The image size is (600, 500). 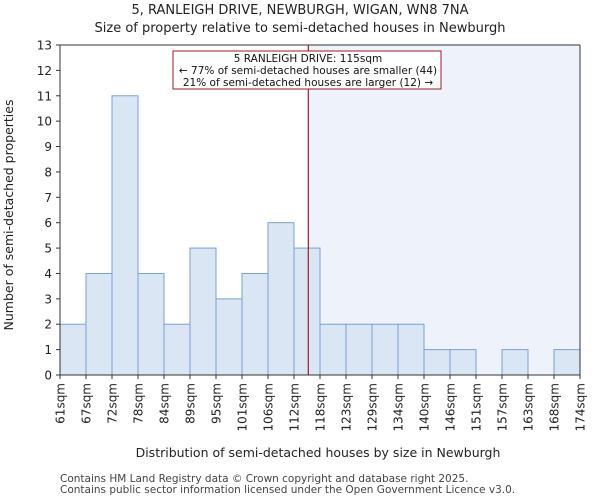 What do you see at coordinates (477, 407) in the screenshot?
I see `x-tick-label: 151sqm` at bounding box center [477, 407].